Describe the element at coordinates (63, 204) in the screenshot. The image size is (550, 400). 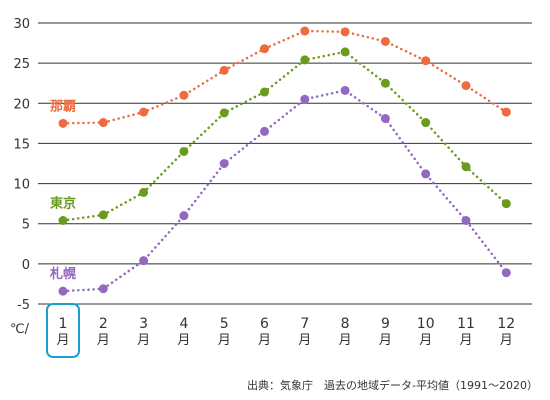
I see `series-label: 東京` at that location.